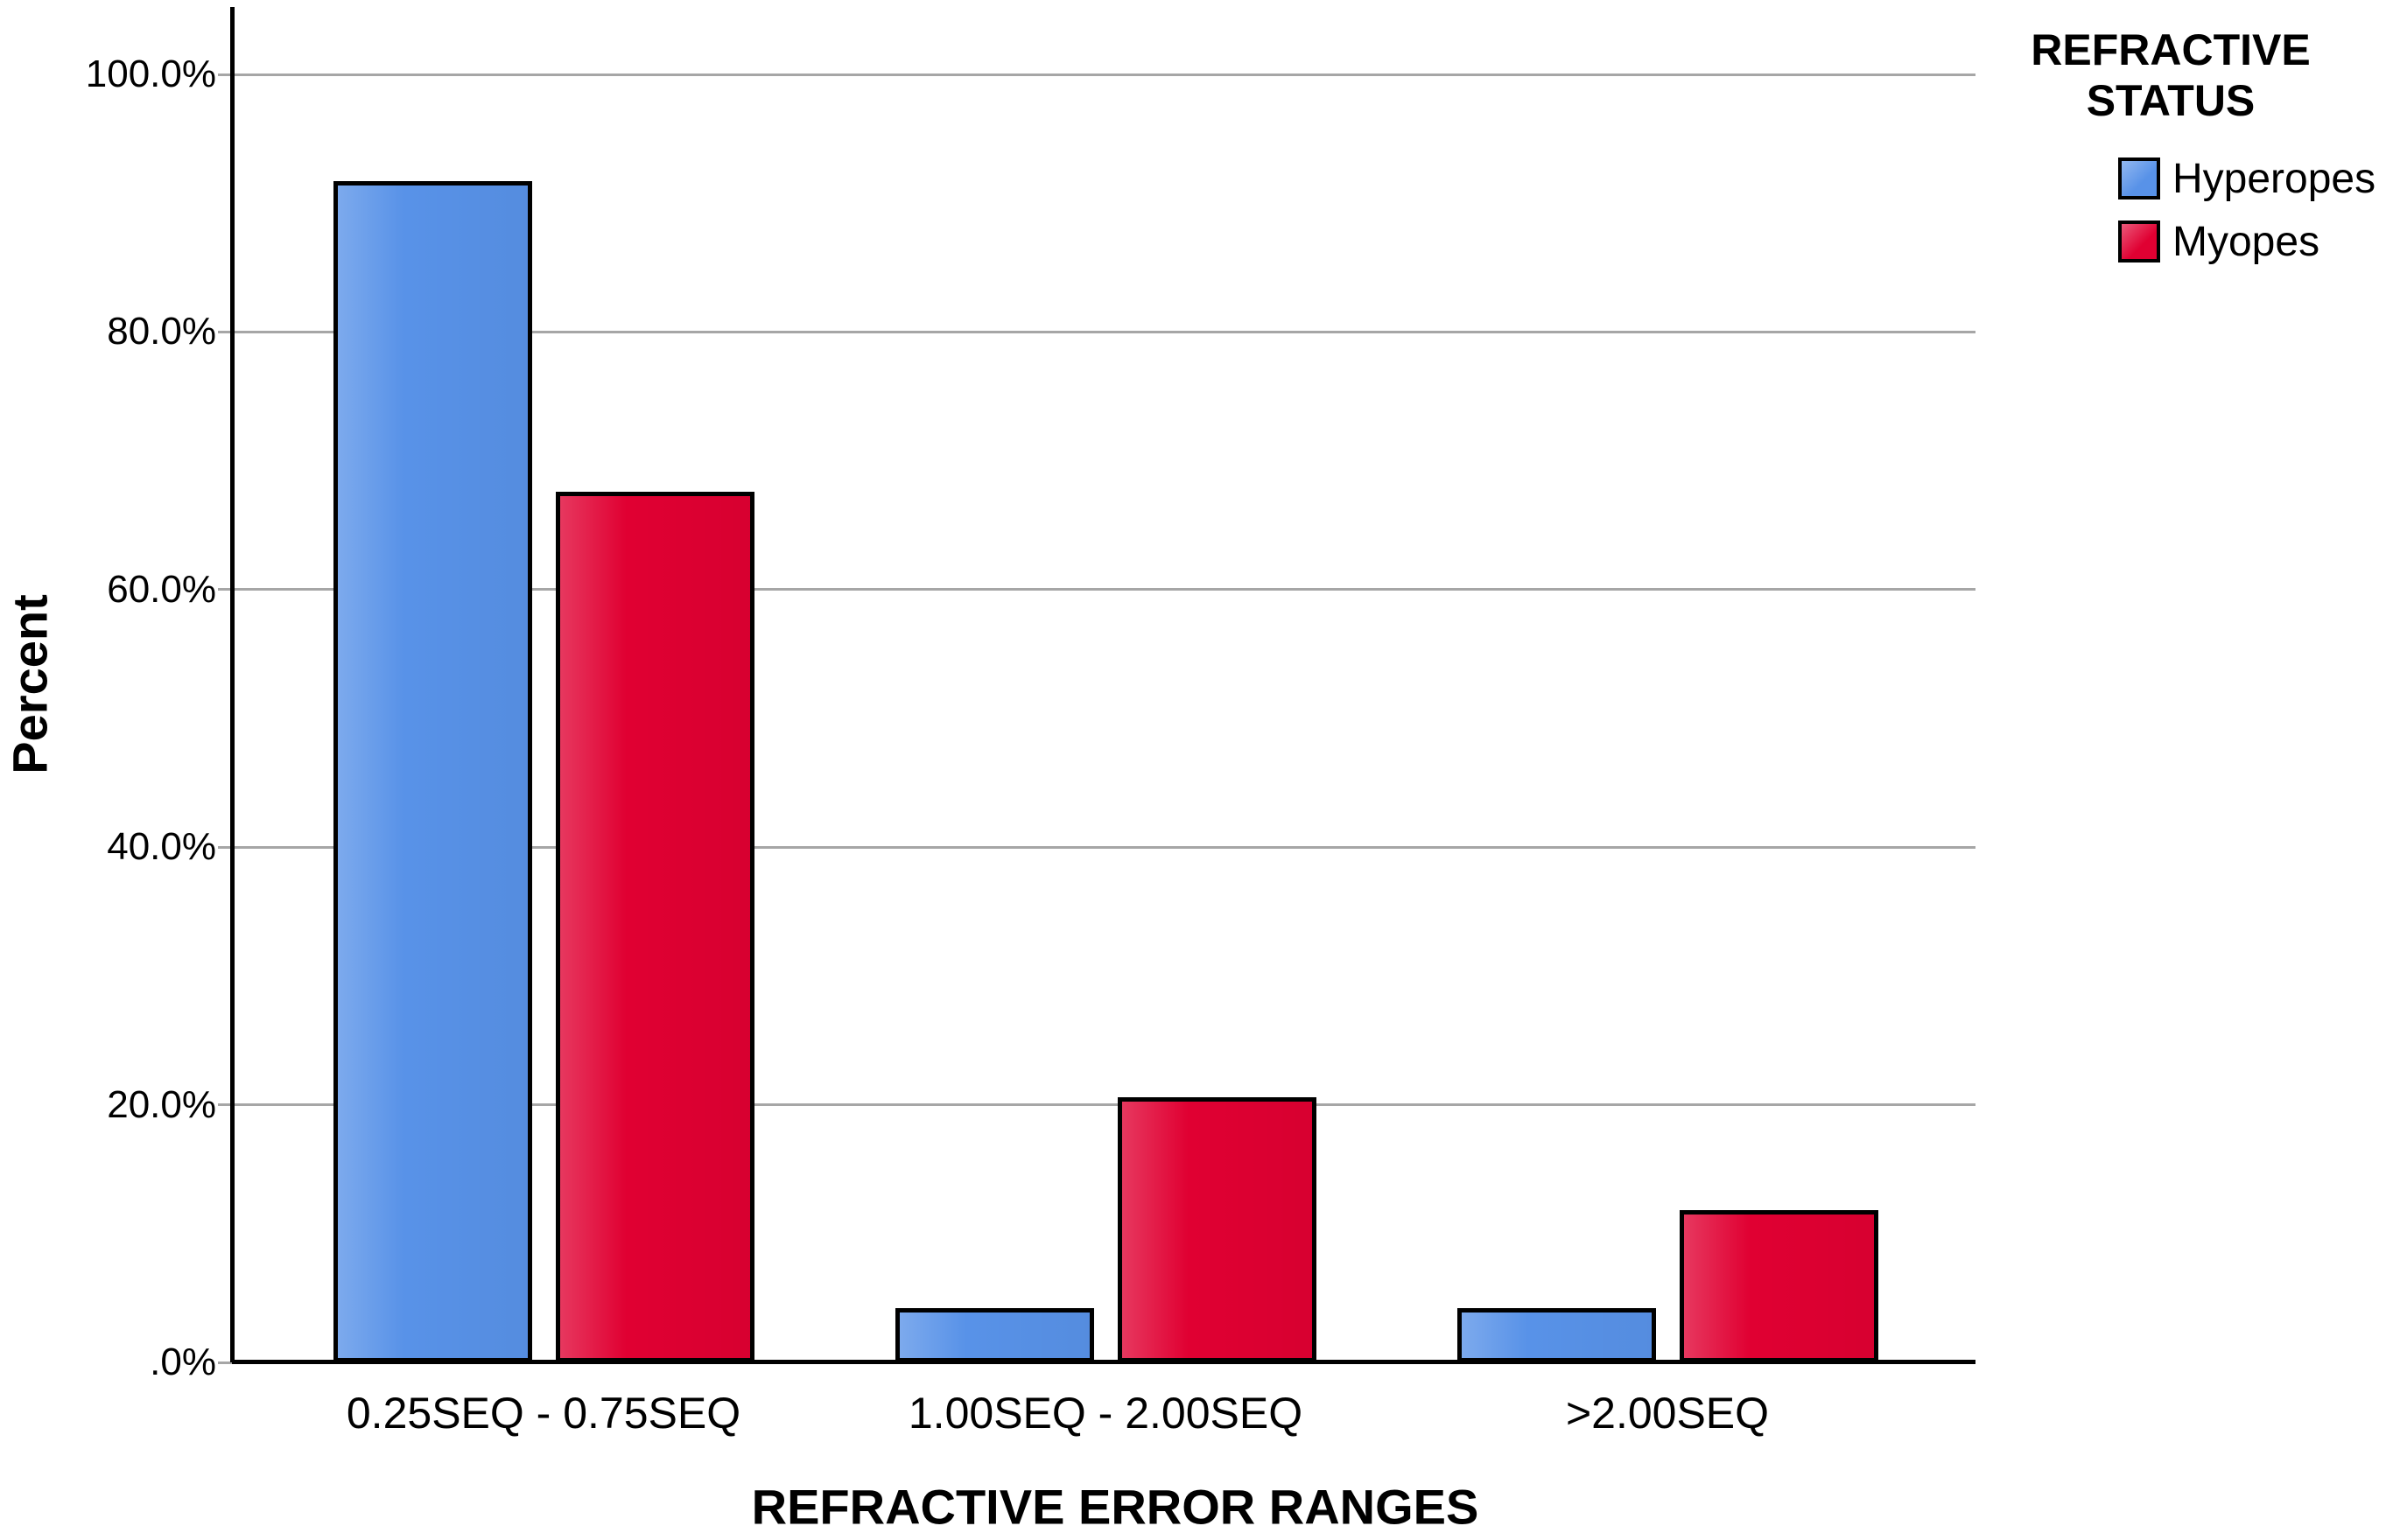  I want to click on y-axis-line, so click(232, 684).